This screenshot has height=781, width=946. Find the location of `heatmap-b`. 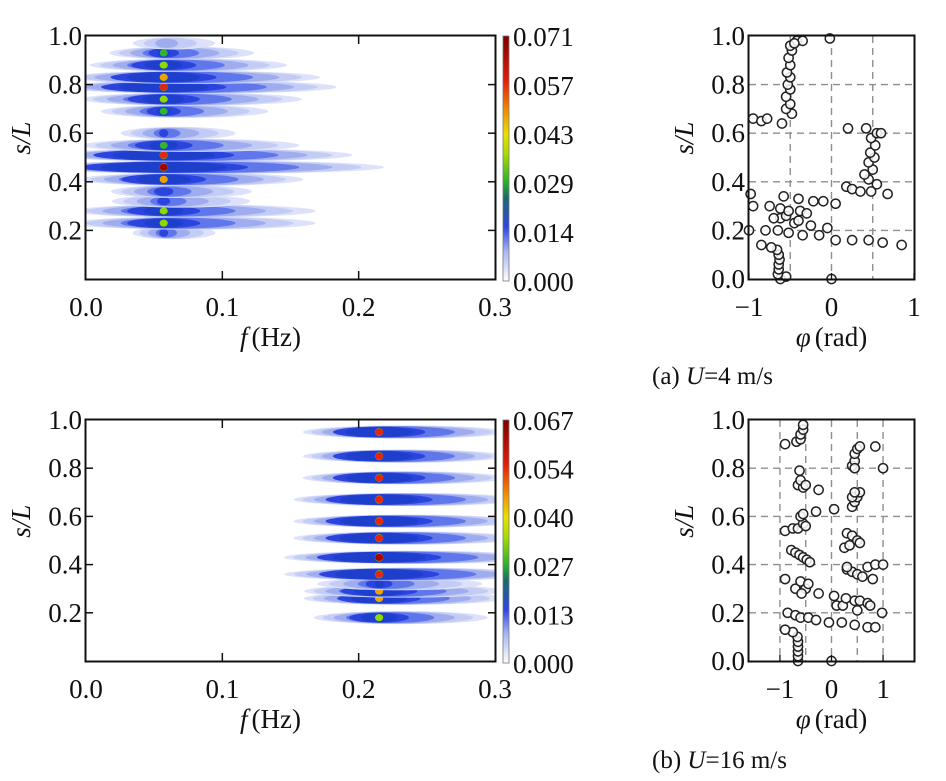

heatmap-b is located at coordinates (389, 525).